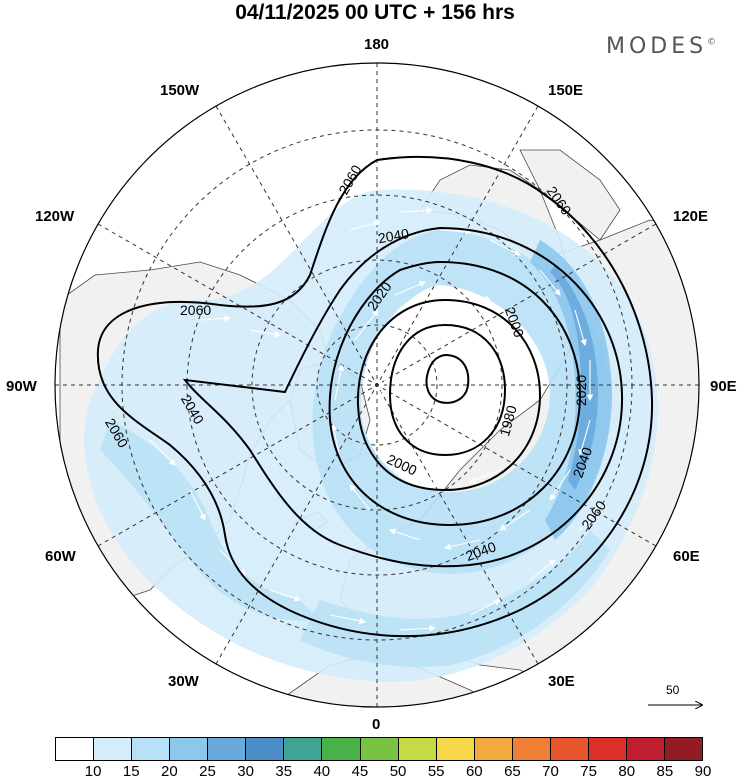 The height and width of the screenshot is (782, 750). I want to click on lon-label-90e: 90E, so click(723, 386).